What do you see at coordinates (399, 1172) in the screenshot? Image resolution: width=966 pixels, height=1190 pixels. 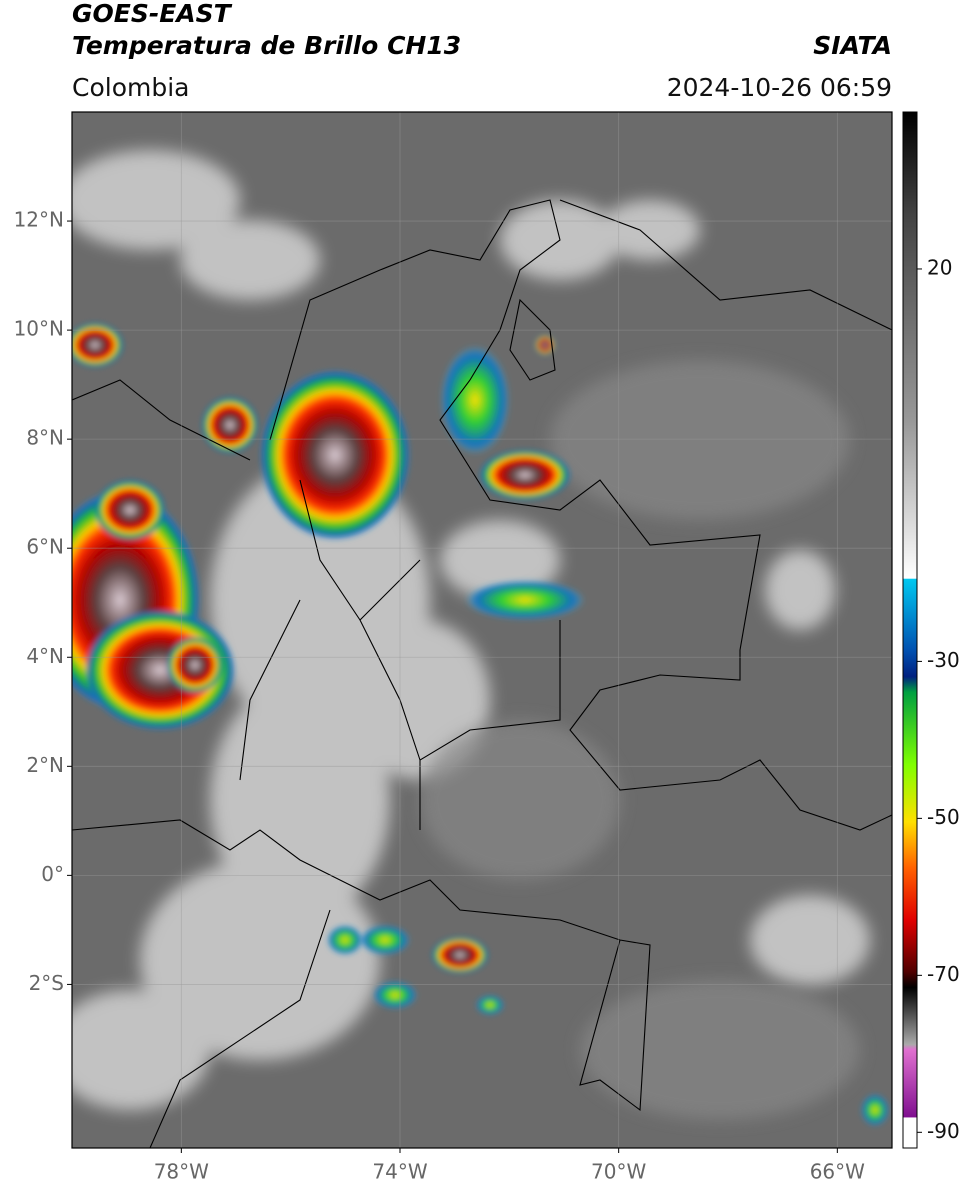 I see `lon-tick-label: 74°W` at bounding box center [399, 1172].